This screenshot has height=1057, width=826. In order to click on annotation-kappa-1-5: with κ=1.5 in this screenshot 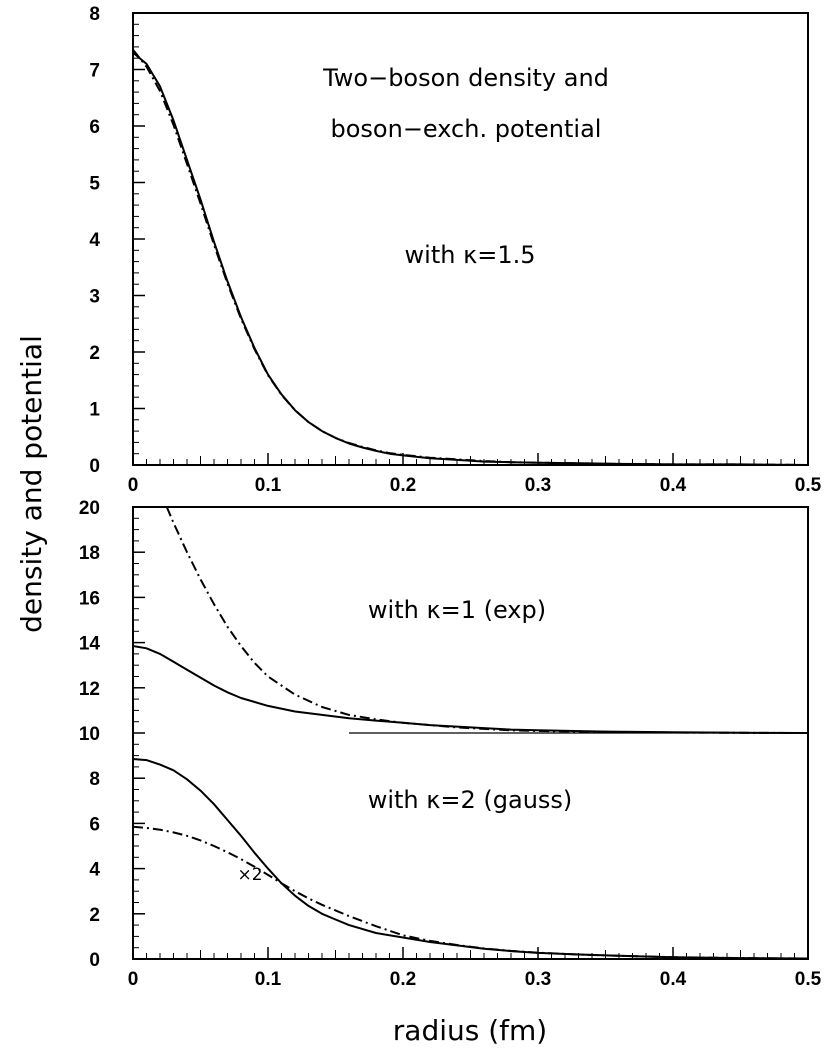, I will do `click(470, 255)`.